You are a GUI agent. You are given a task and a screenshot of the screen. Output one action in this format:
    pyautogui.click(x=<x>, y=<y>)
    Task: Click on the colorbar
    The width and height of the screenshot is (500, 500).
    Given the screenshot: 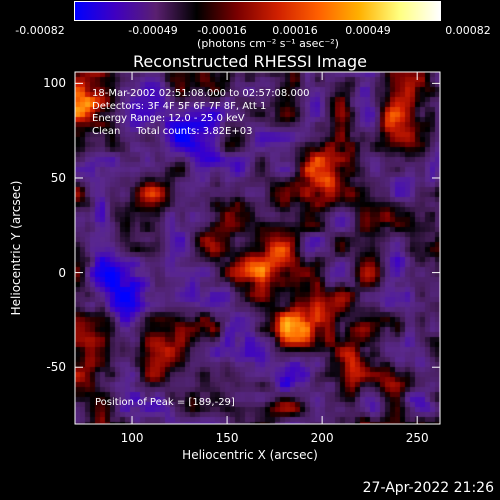 What is the action you would take?
    pyautogui.click(x=257, y=11)
    